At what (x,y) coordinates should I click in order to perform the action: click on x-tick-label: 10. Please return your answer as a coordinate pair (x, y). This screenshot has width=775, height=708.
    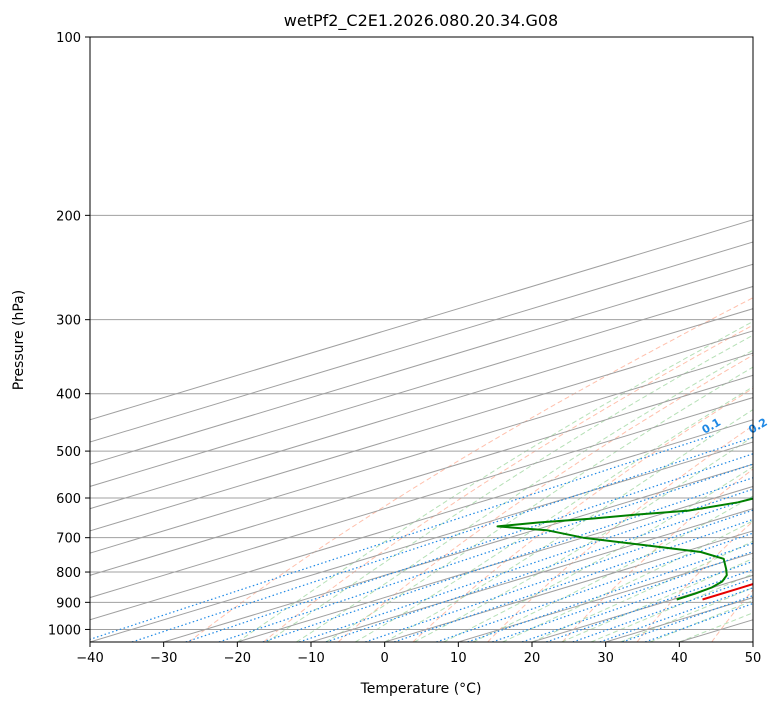
    Looking at the image, I should click on (458, 658).